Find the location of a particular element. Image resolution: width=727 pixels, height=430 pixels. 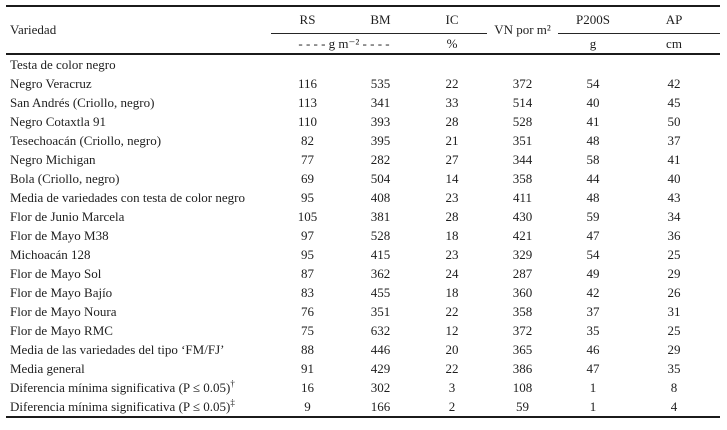

value-cell: 42 is located at coordinates (674, 83).